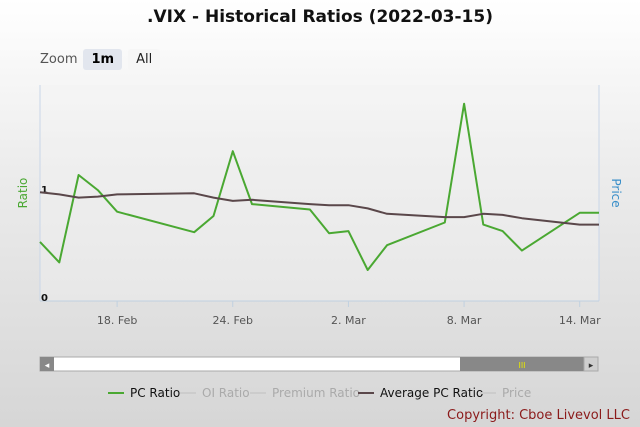  I want to click on legend-item: Average PC Ratio, so click(431, 393).